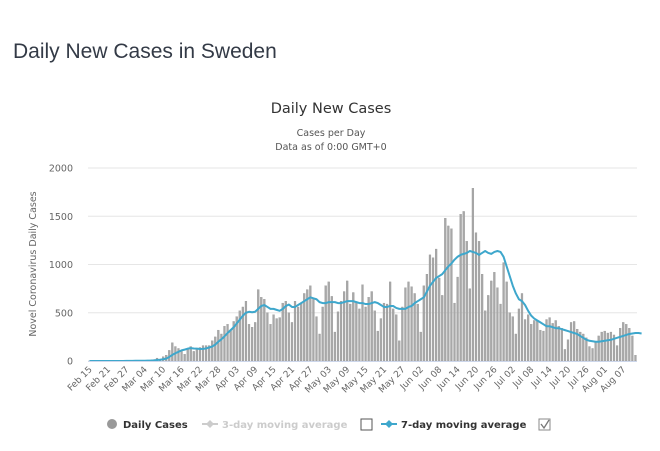 The width and height of the screenshot is (660, 451). What do you see at coordinates (210, 424) in the screenshot?
I see `three-day-legend-marker-icon` at bounding box center [210, 424].